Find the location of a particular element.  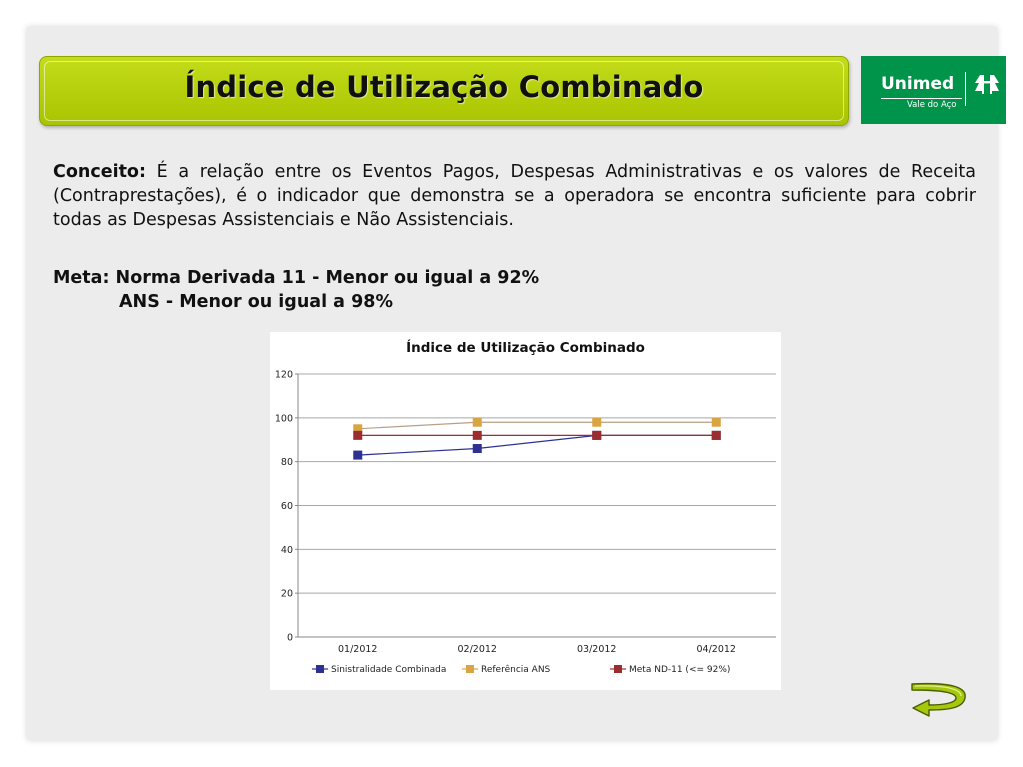

y-tick-label: 60 is located at coordinates (287, 506).